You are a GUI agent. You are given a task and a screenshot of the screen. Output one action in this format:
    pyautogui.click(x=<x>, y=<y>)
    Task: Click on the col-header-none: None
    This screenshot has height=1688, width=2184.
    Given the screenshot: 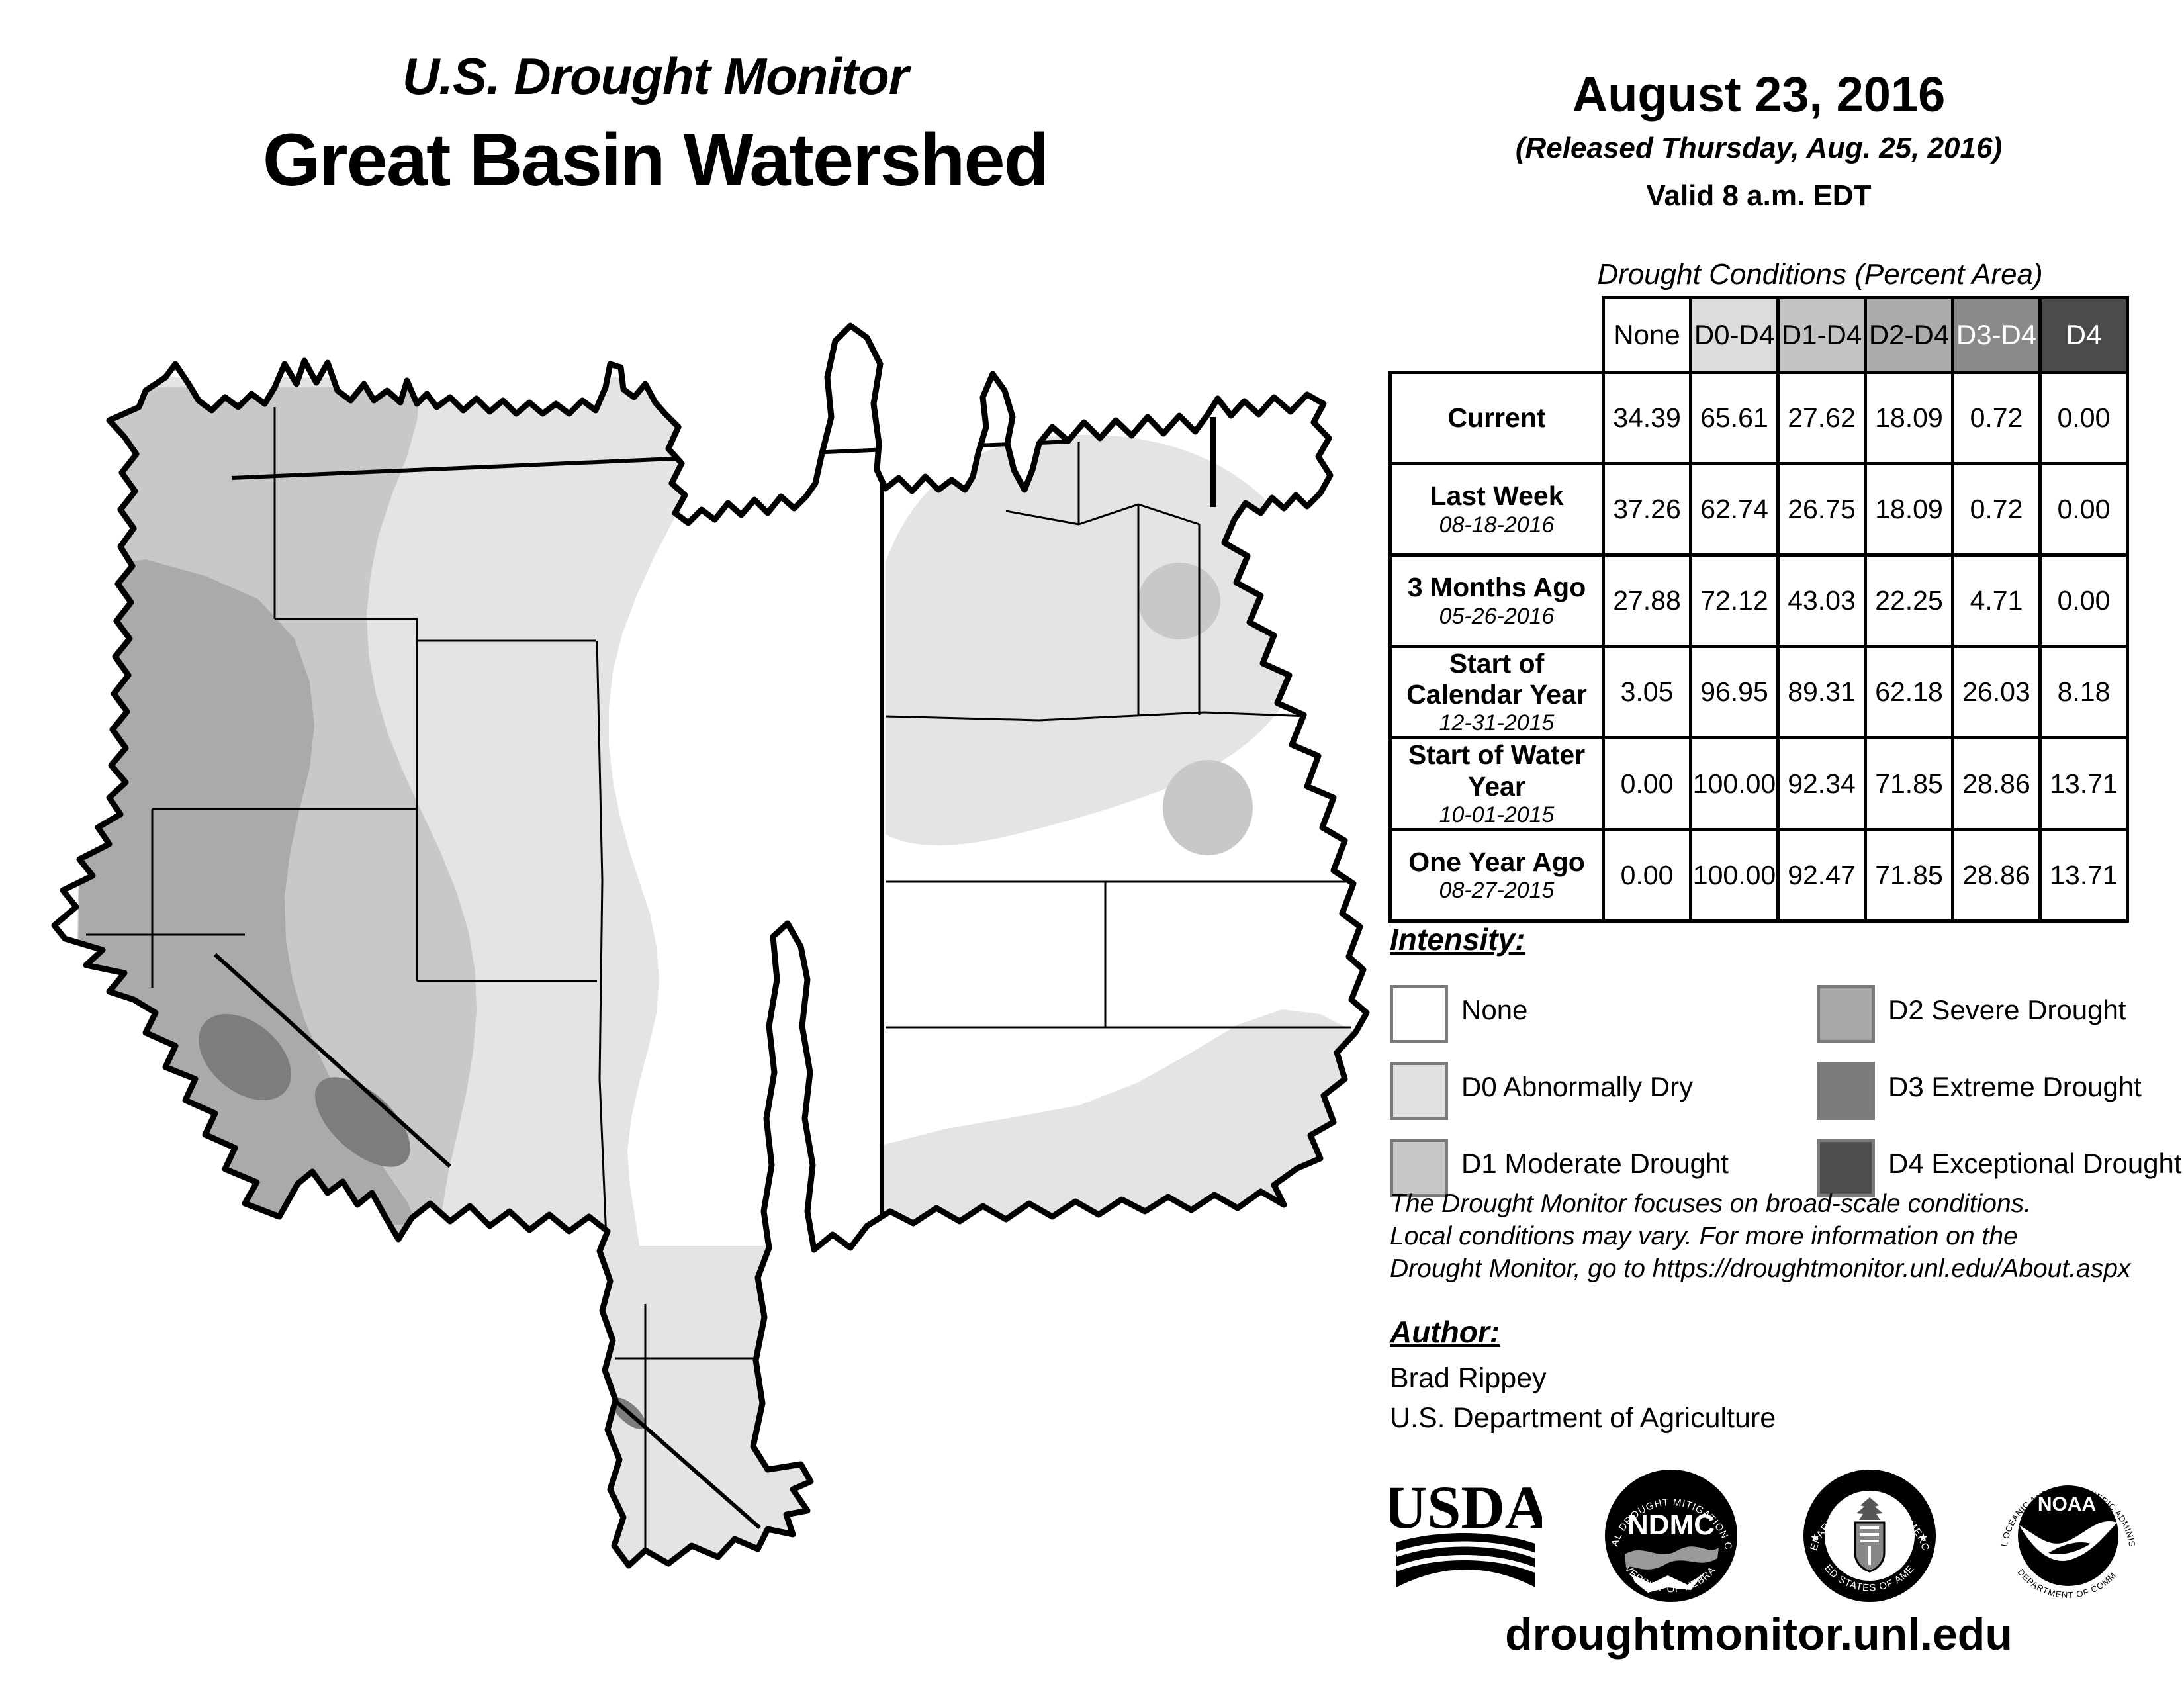 What is the action you would take?
    pyautogui.click(x=1647, y=335)
    